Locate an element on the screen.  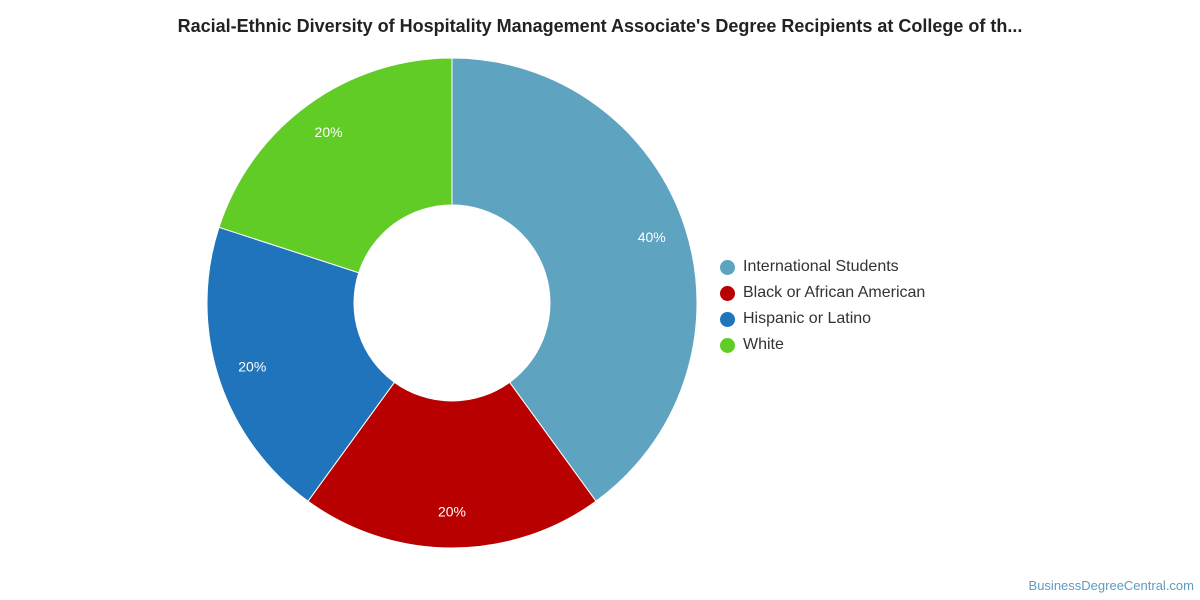
pie-slice-white is located at coordinates (335, 165).